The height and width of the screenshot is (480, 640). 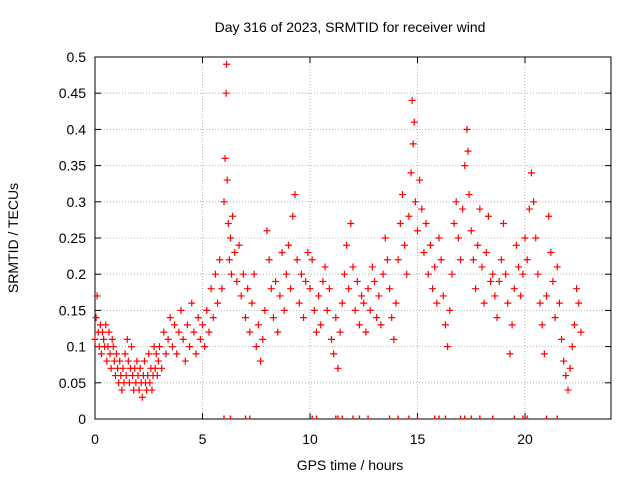 What do you see at coordinates (77, 57) in the screenshot?
I see `y-tick-label: 0.5` at bounding box center [77, 57].